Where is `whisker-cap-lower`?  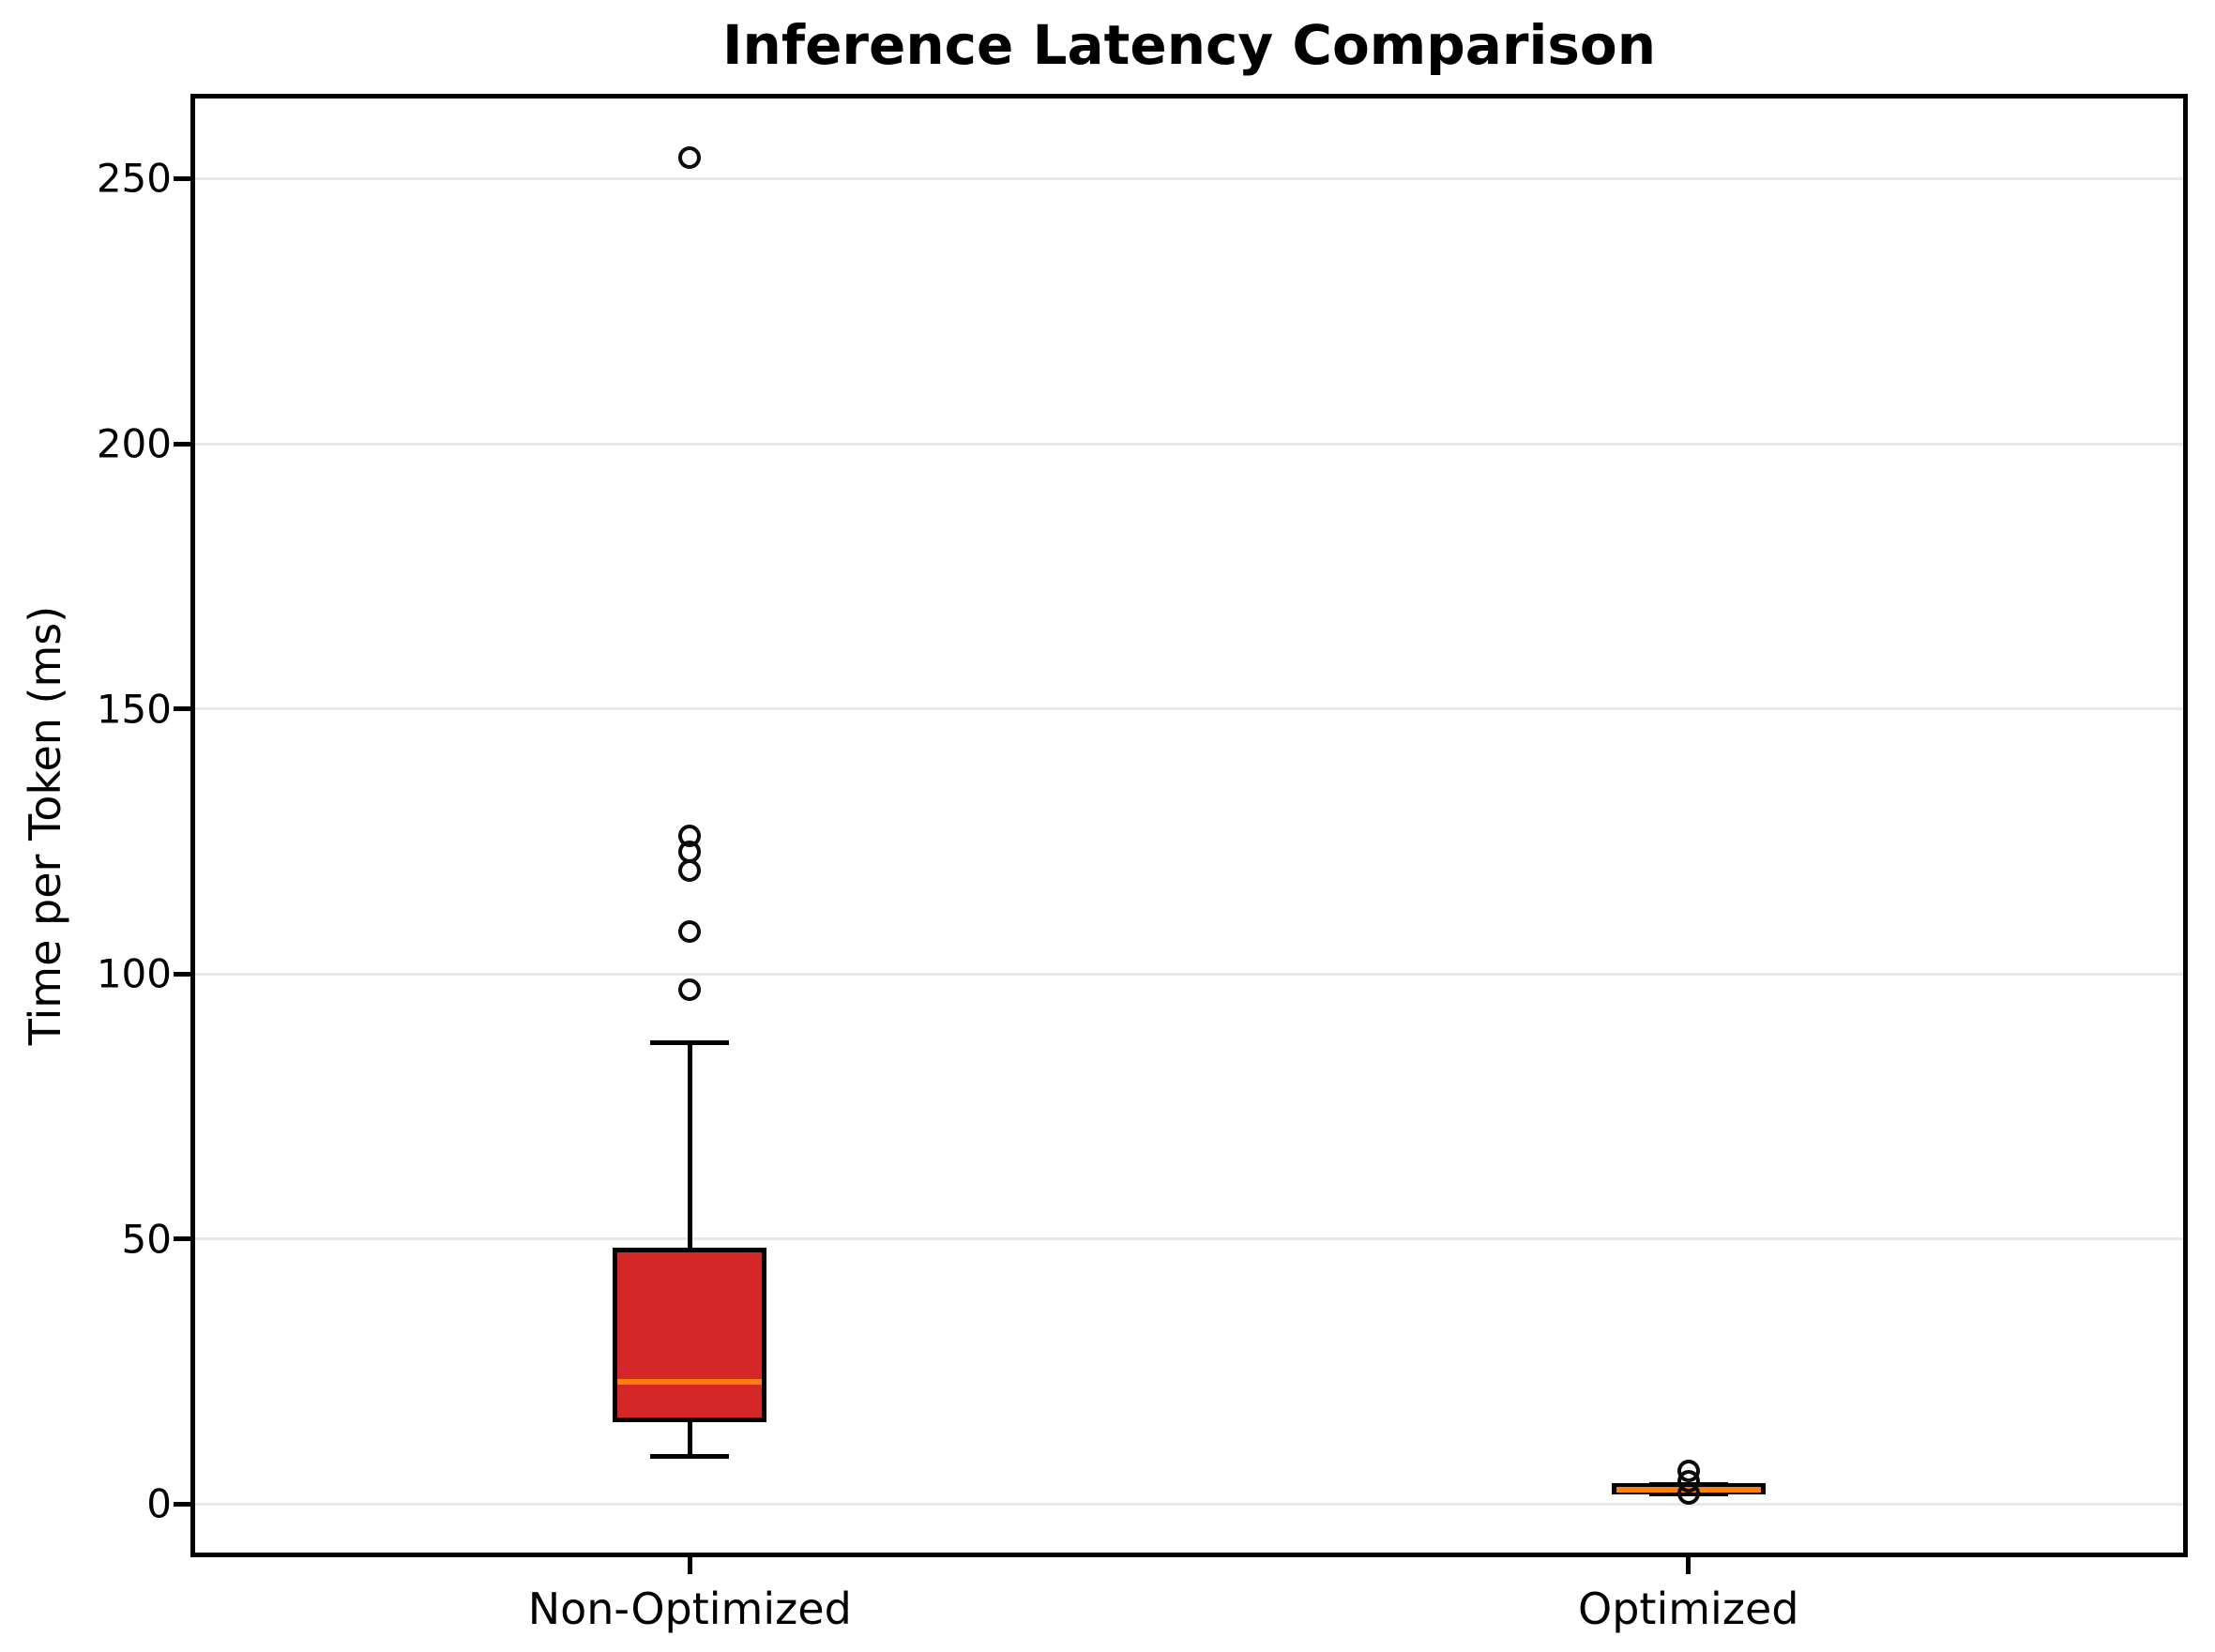
whisker-cap-lower is located at coordinates (690, 1457).